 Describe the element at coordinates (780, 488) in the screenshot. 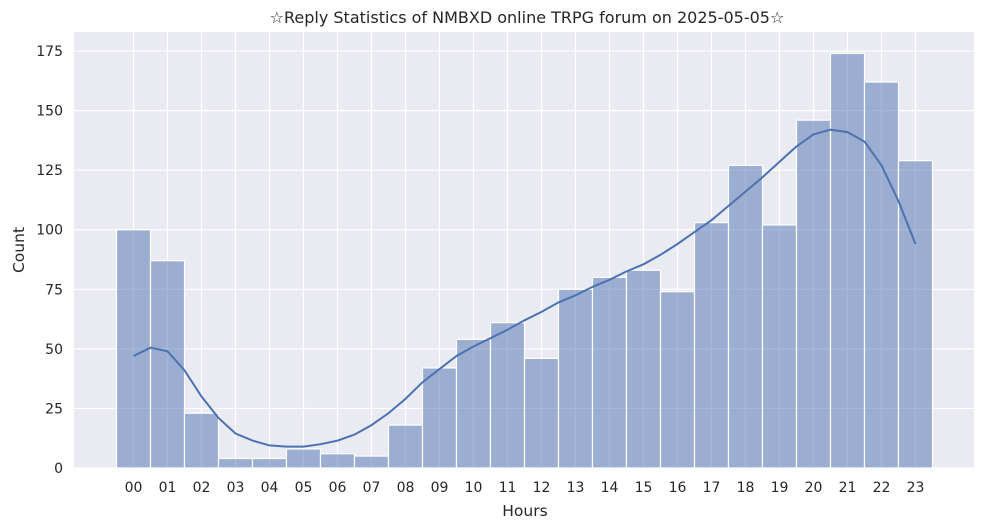

I see `x-tick-label: 19` at that location.